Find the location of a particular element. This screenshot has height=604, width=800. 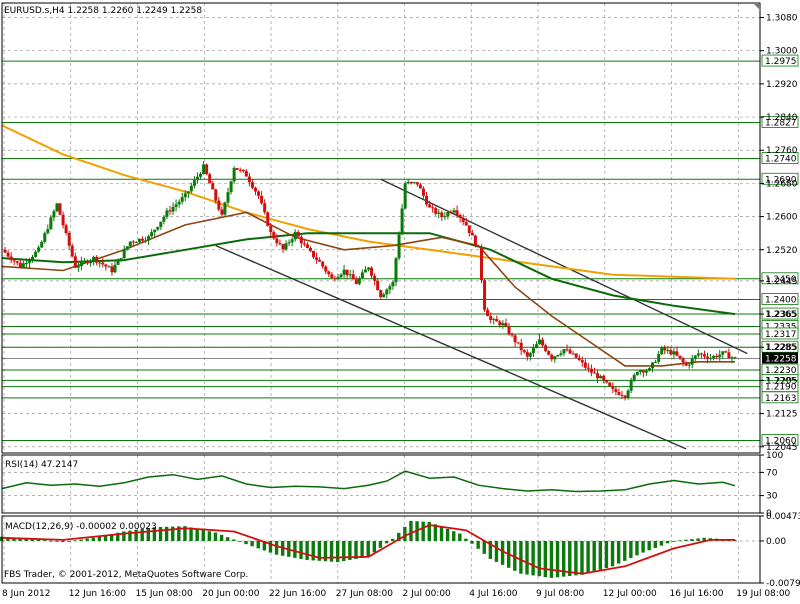

rsi-layer is located at coordinates (368, 481).